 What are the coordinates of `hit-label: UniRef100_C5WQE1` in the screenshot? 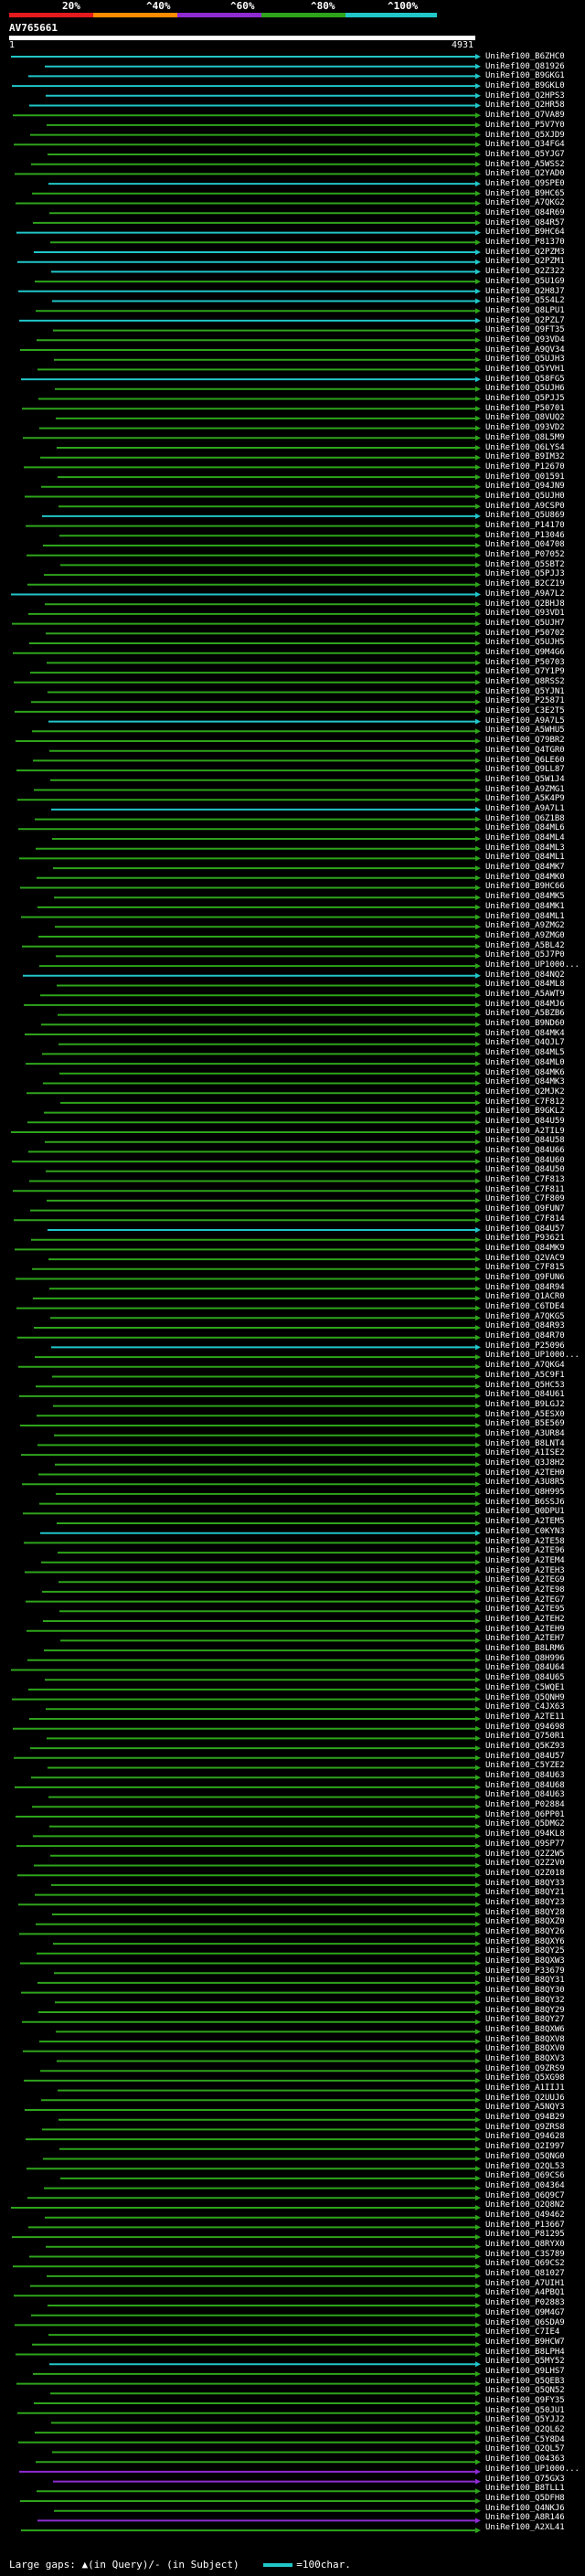 It's located at (525, 1687).